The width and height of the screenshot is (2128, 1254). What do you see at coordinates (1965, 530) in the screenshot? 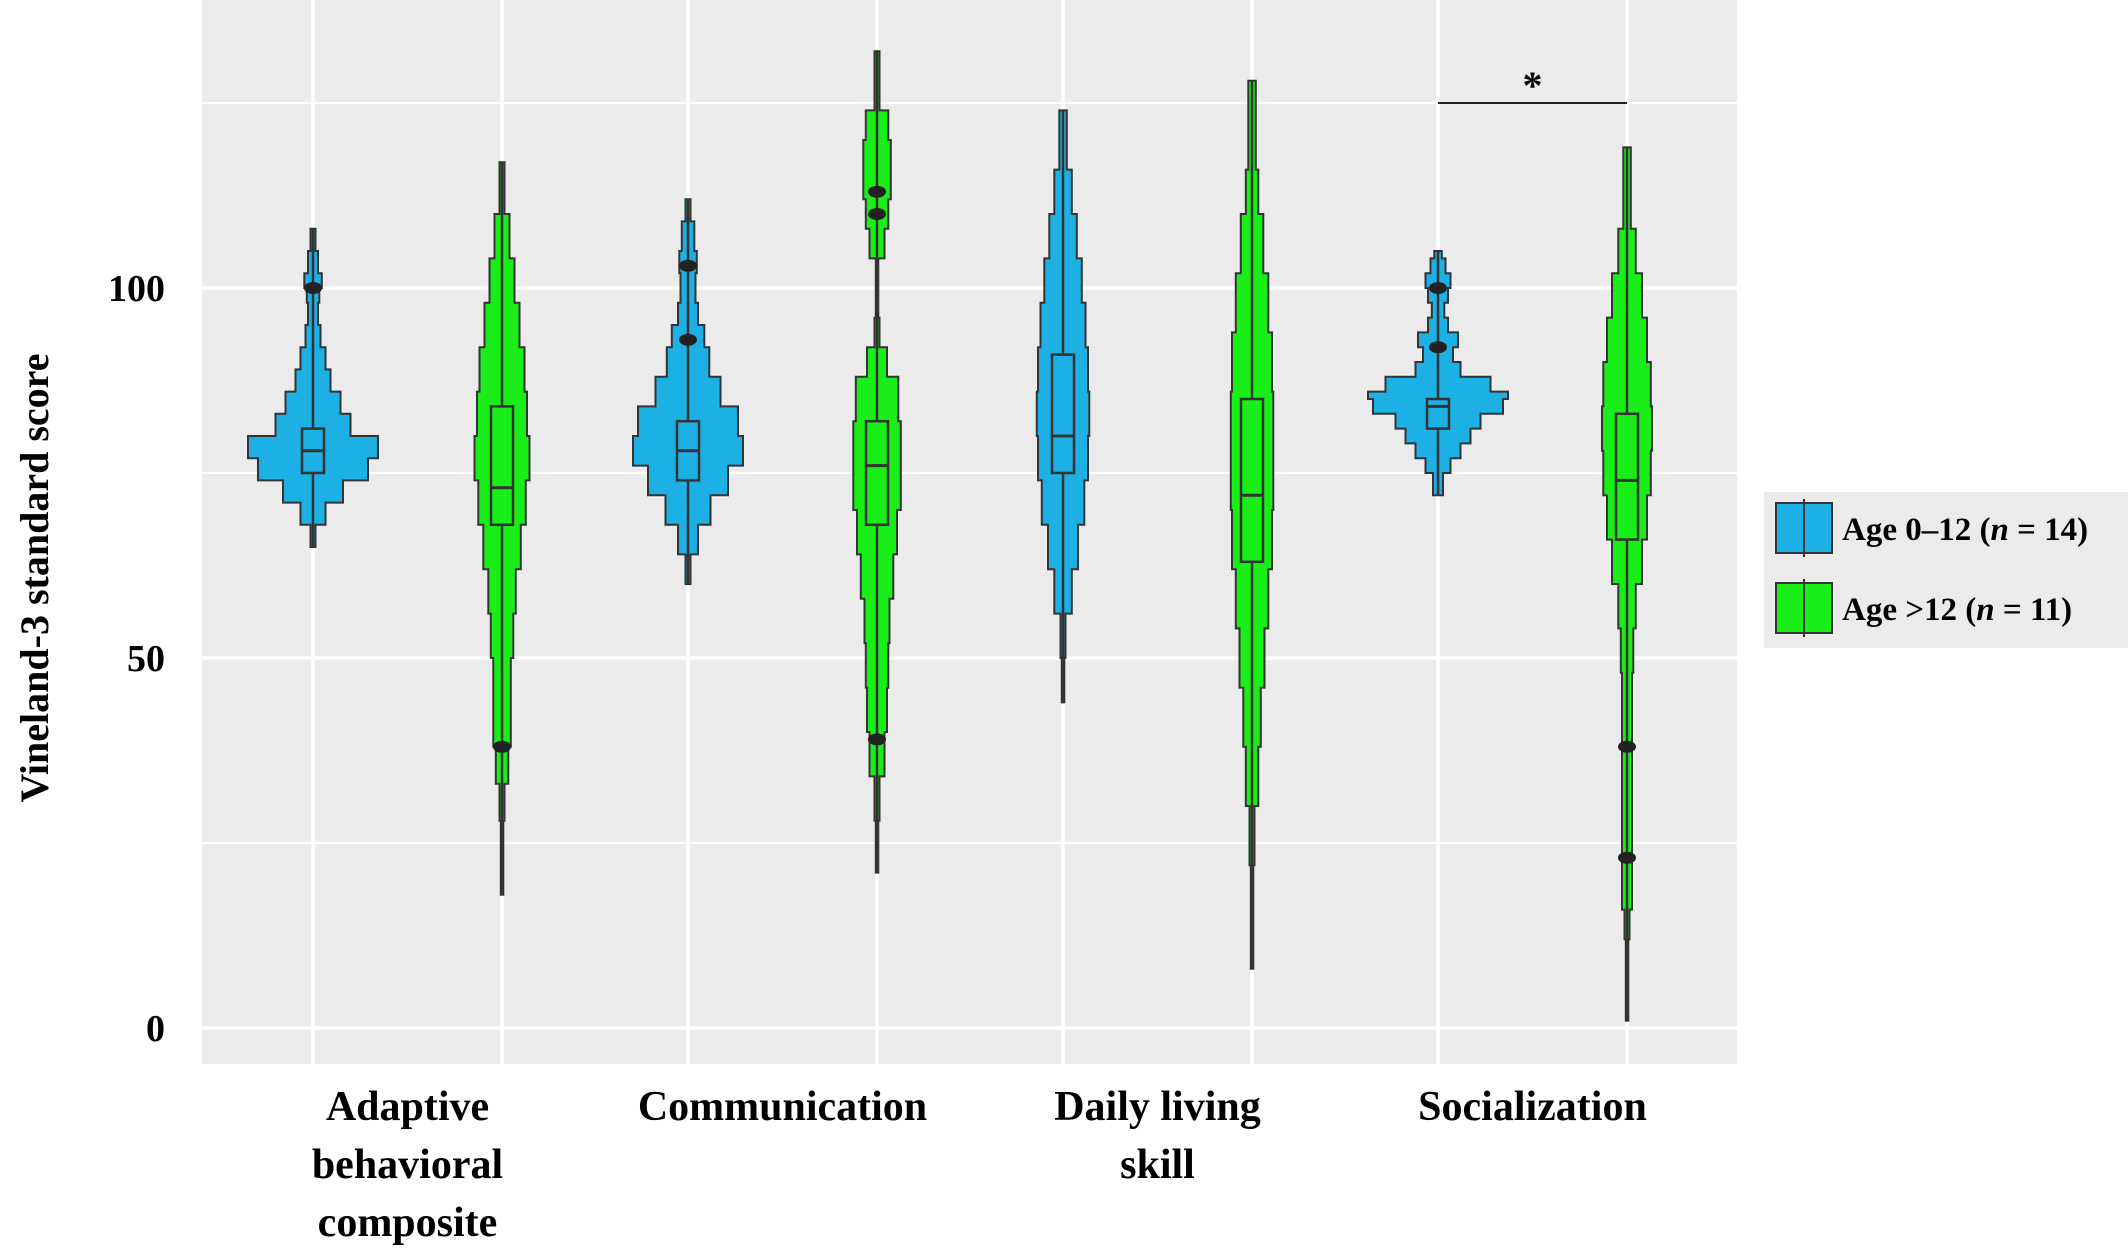
I see `legend-label: Age 0–12 (n = 14)` at bounding box center [1965, 530].